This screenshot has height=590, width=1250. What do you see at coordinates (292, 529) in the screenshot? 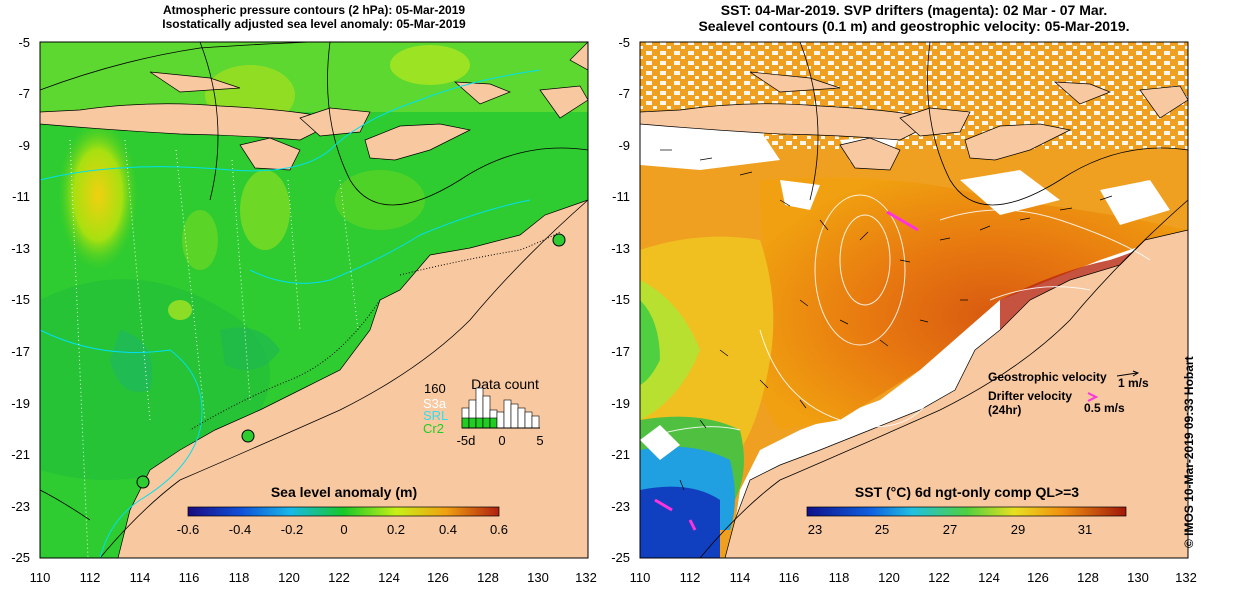
I see `svg-text: -0.2` at bounding box center [292, 529].